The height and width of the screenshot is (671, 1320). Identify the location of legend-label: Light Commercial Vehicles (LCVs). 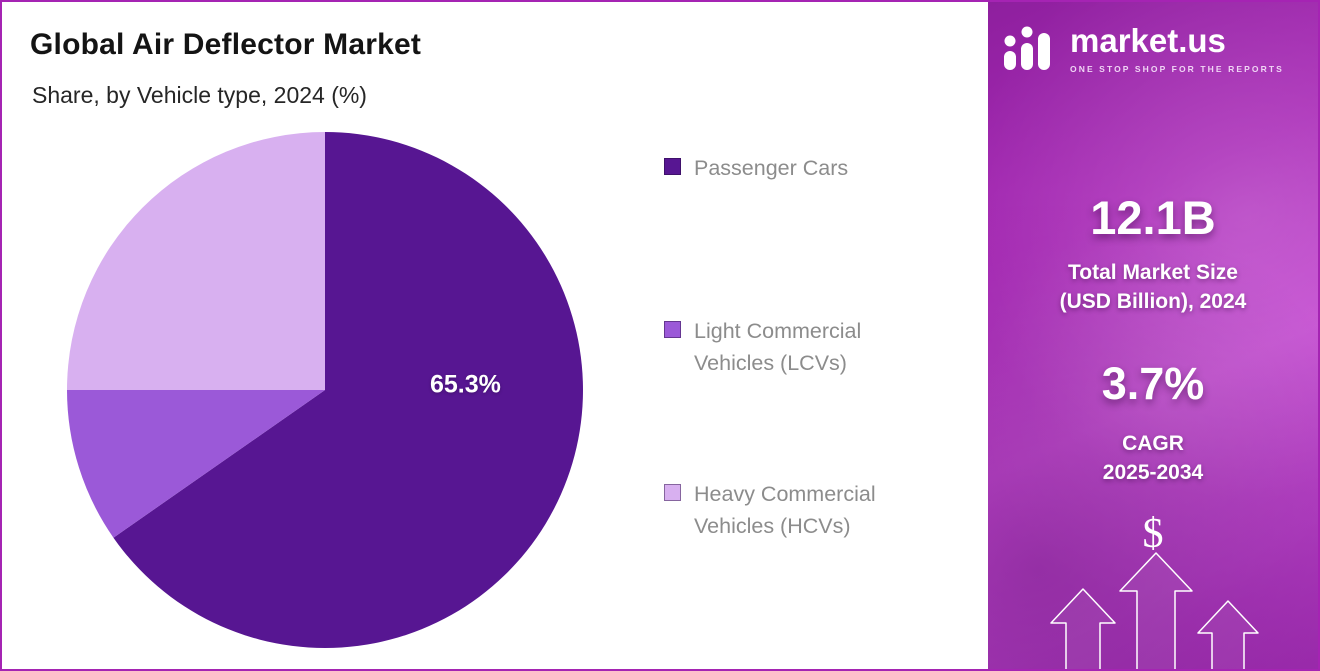
(778, 347).